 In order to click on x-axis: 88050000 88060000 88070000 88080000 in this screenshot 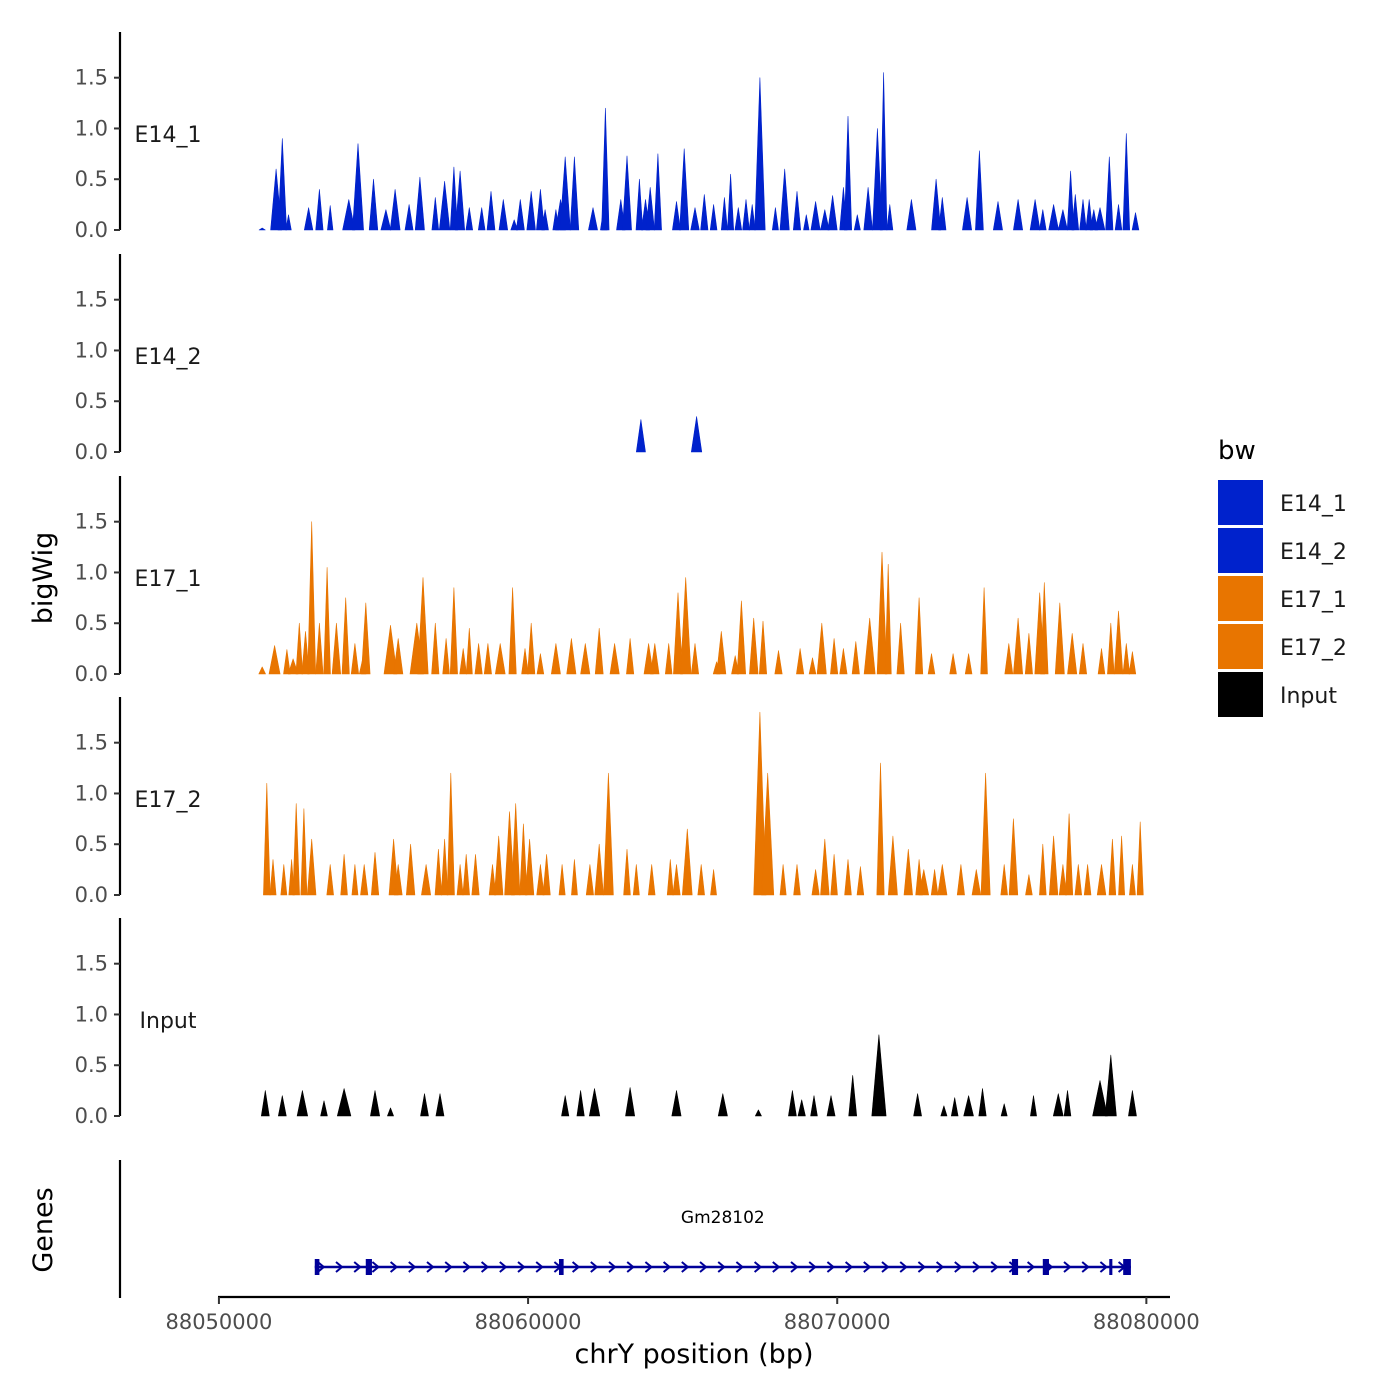, I will do `click(682, 1314)`.